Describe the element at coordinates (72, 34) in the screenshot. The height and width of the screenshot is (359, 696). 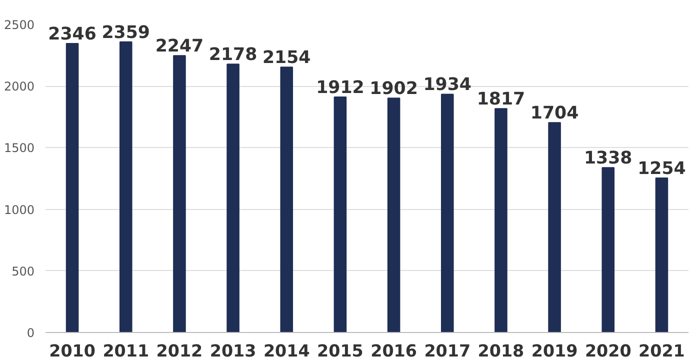
I see `data-label: 2346` at that location.